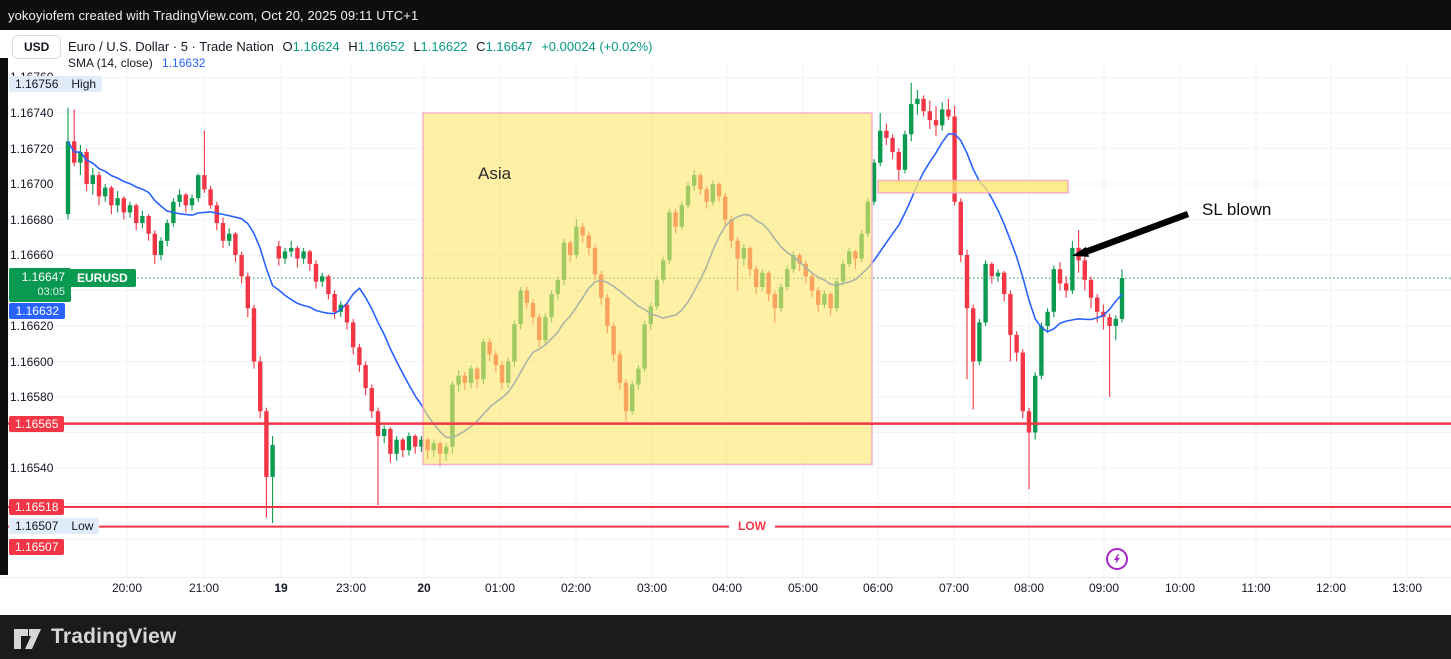 The height and width of the screenshot is (659, 1451). I want to click on price-tick-label: 1.16660, so click(32, 255).